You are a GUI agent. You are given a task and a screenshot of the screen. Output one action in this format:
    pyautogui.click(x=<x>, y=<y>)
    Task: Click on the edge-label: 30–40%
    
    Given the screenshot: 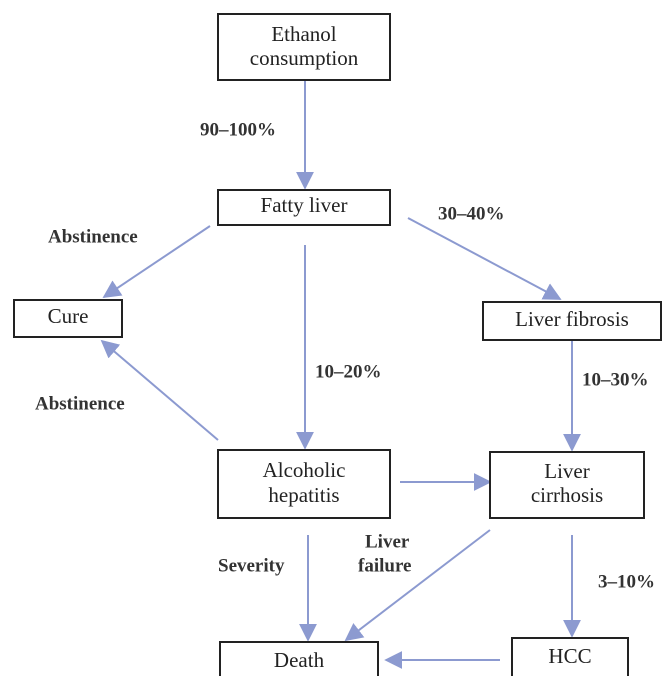 What is the action you would take?
    pyautogui.click(x=471, y=213)
    